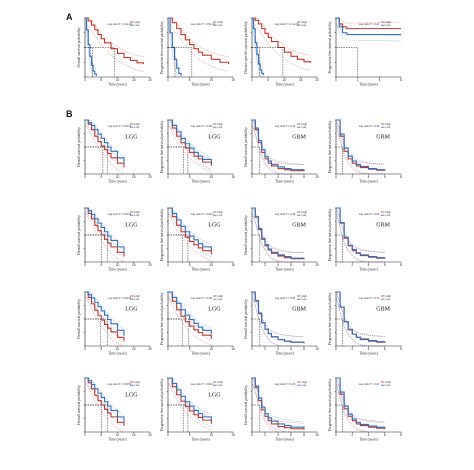 The height and width of the screenshot is (470, 474). Describe the element at coordinates (203, 24) in the screenshot. I see `log-rank-pvalue: Log rank P = 3.5e-14` at that location.